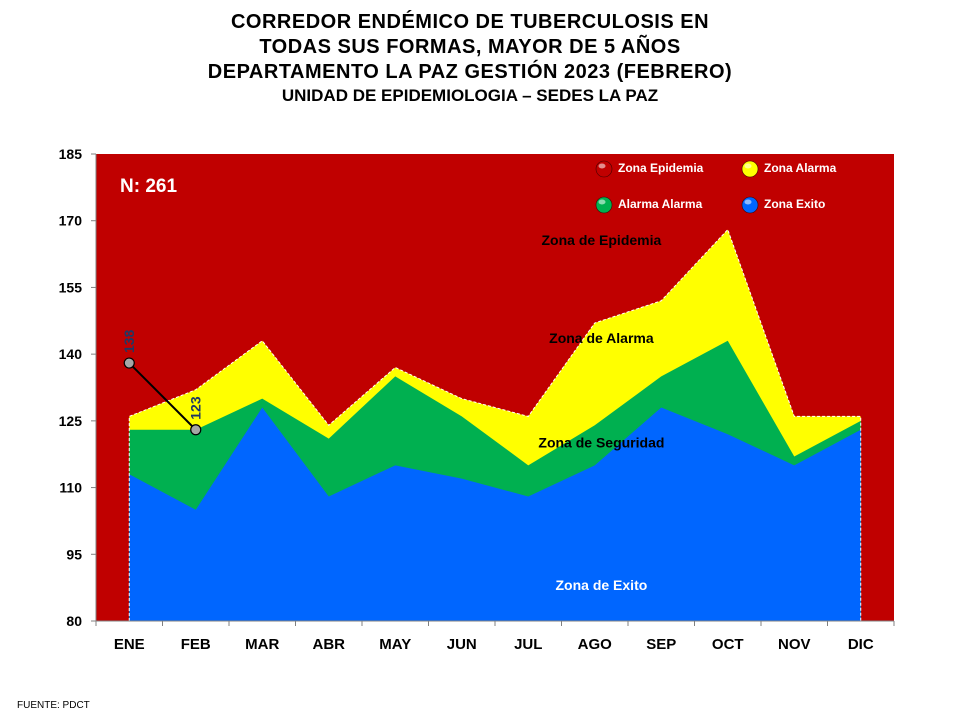 The width and height of the screenshot is (960, 720). Describe the element at coordinates (602, 166) in the screenshot. I see `legend-zona-epidemia-marker-shine` at that location.